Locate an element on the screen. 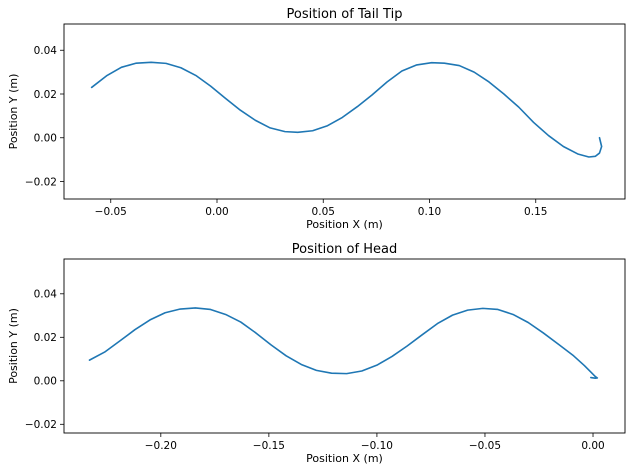 This screenshot has width=631, height=472. plot-2-x-axis-label: Position X (m) is located at coordinates (344, 458).